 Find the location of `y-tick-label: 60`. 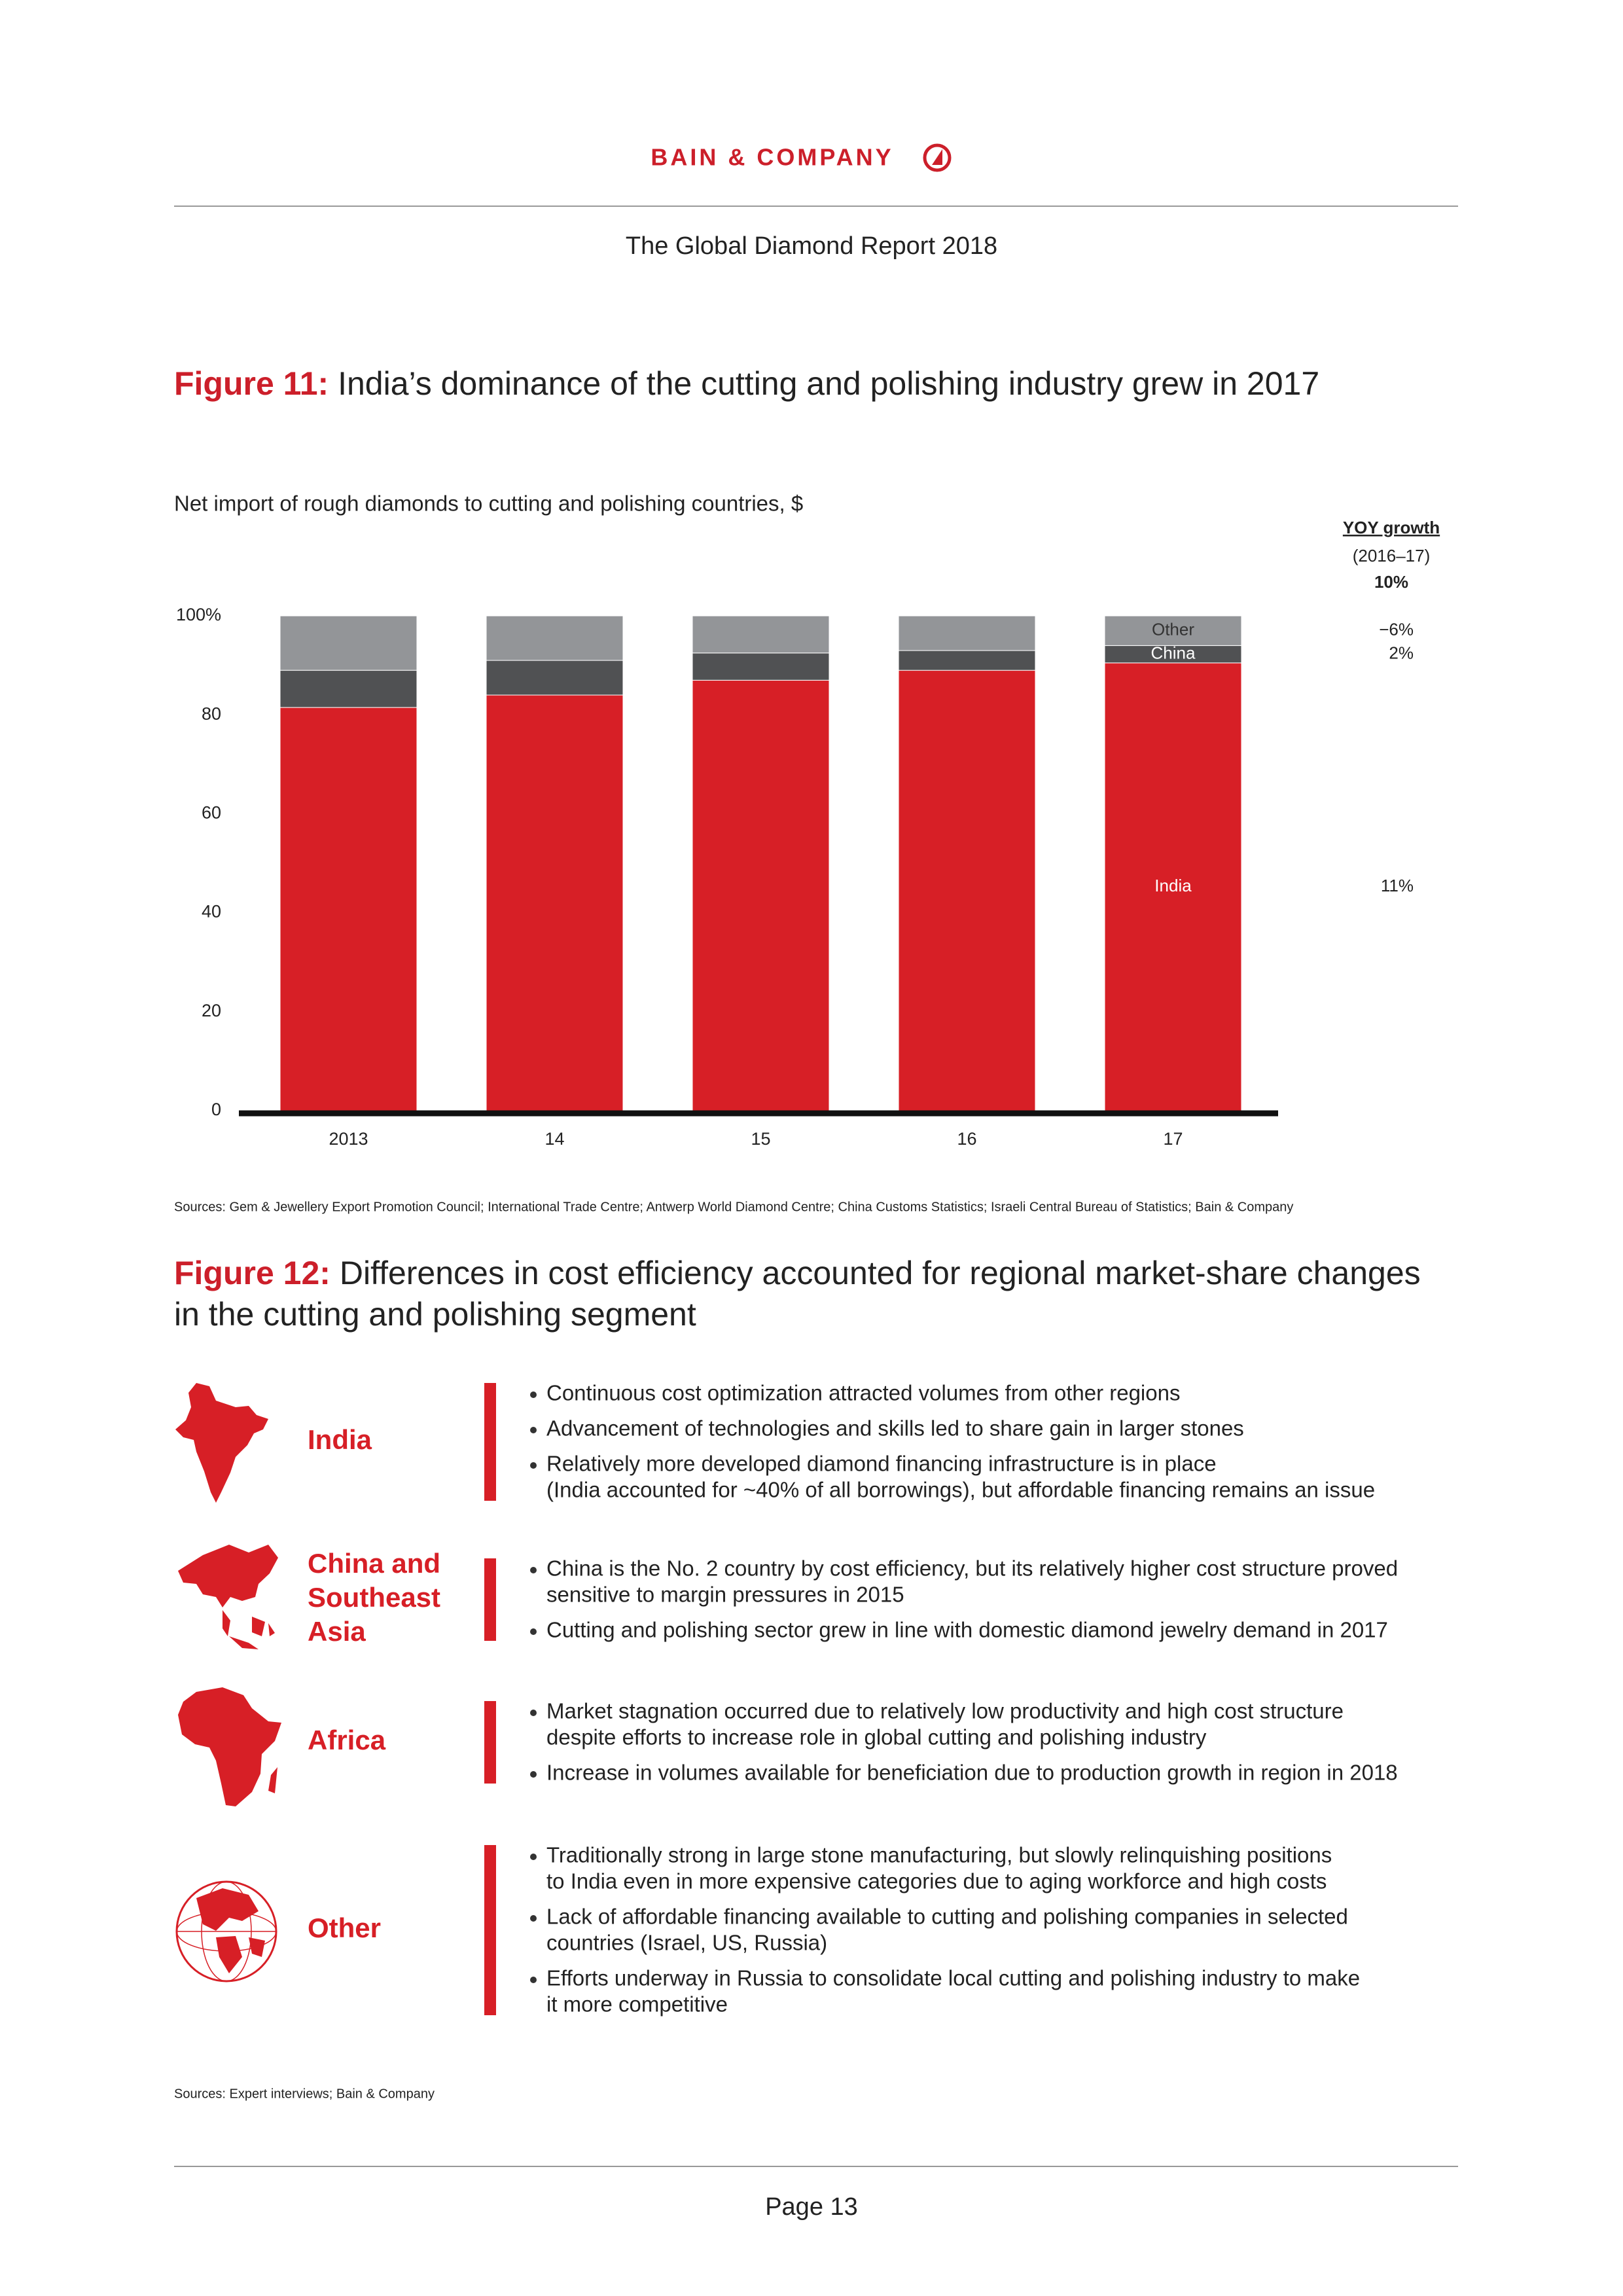

y-tick-label: 60 is located at coordinates (211, 813).